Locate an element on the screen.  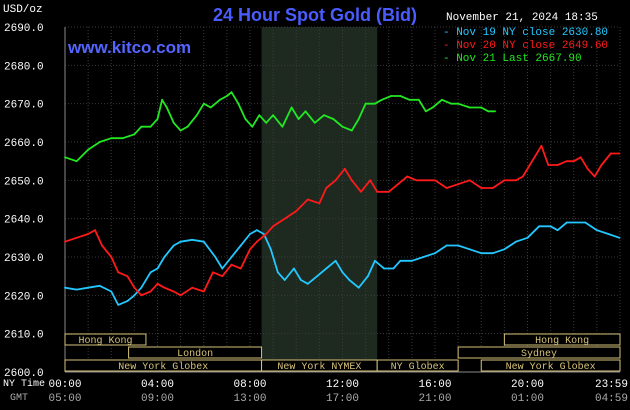
y-tick-label: 2630.0 is located at coordinates (24, 259).